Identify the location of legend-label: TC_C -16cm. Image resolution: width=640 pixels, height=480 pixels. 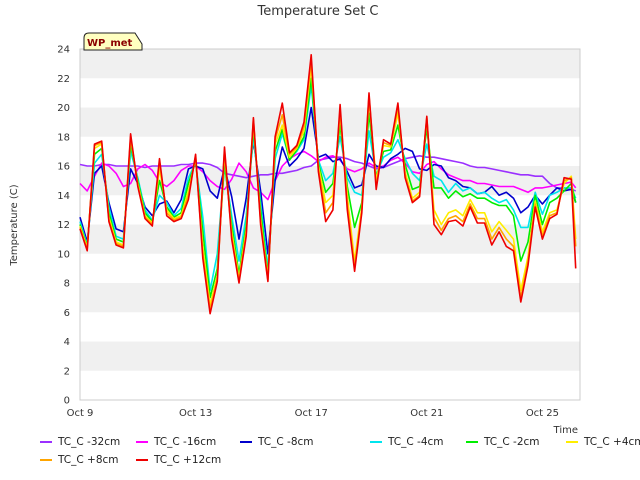
(185, 442).